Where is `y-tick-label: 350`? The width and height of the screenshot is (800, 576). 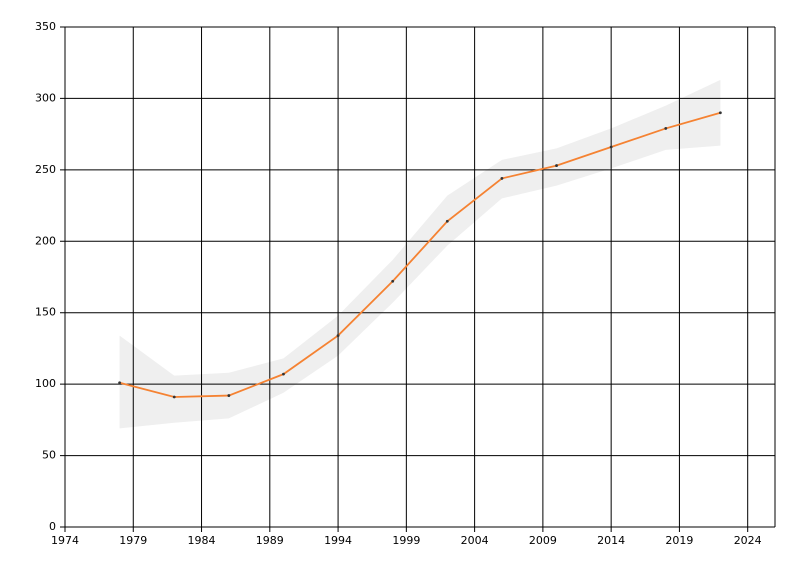 y-tick-label: 350 is located at coordinates (45, 26).